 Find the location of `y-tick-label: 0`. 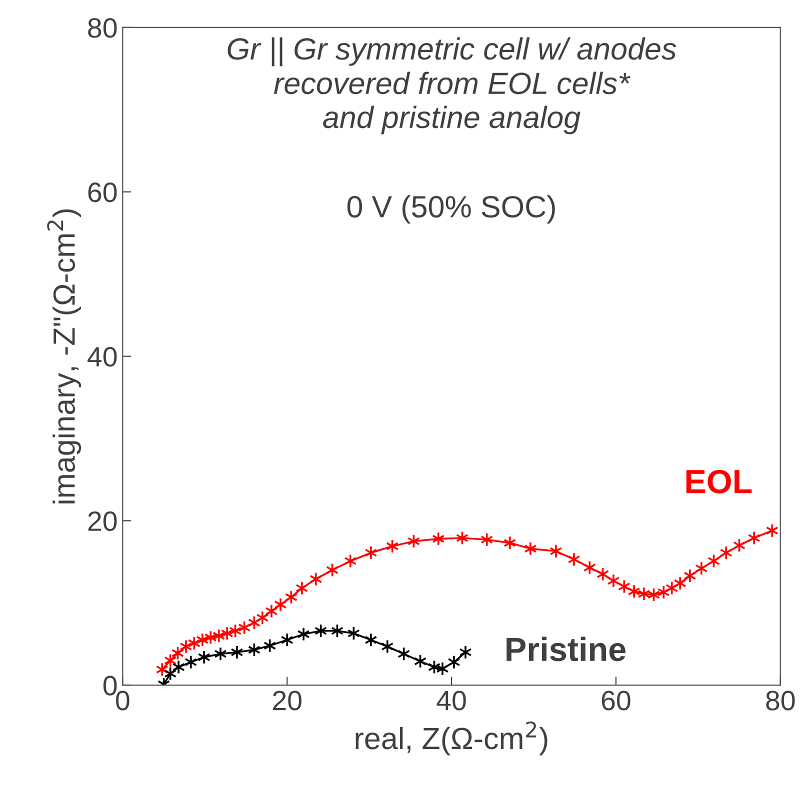

y-tick-label: 0 is located at coordinates (110, 686).